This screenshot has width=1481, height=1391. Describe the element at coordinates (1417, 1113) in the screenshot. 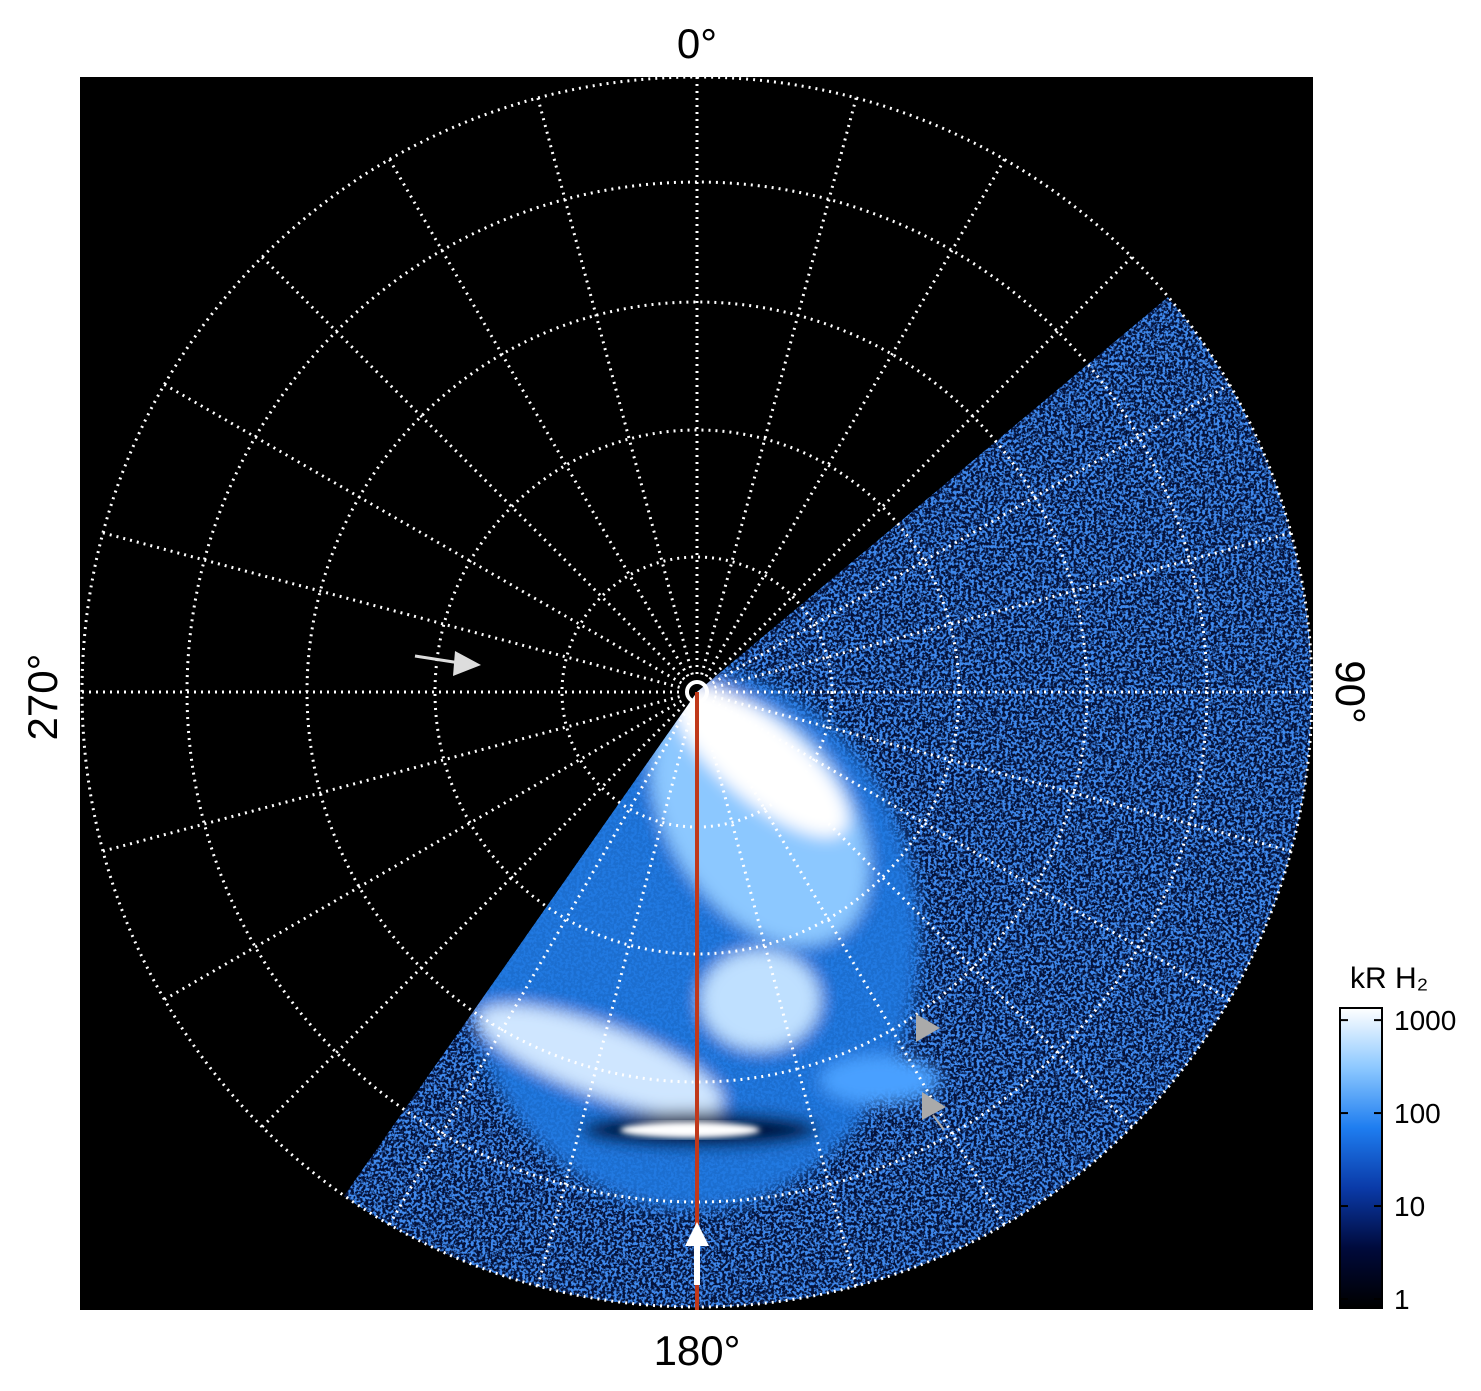

I see `colorbar-tick-label: 100` at that location.